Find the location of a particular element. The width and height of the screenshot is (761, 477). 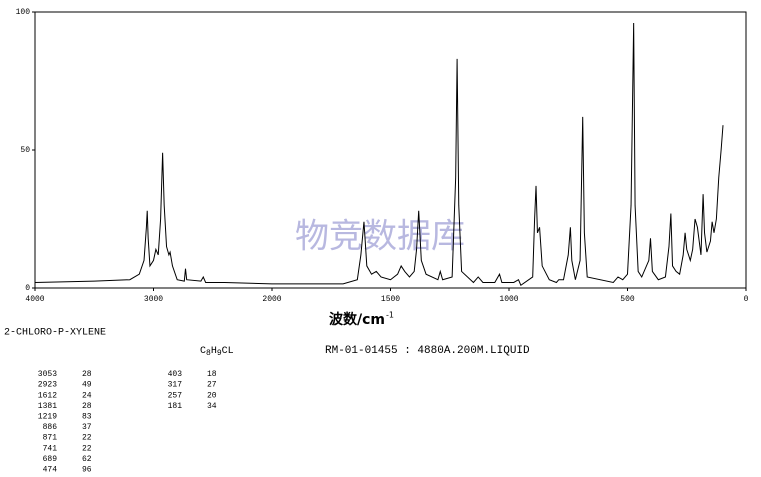

peak-wavenumber: 403 is located at coordinates (175, 374).